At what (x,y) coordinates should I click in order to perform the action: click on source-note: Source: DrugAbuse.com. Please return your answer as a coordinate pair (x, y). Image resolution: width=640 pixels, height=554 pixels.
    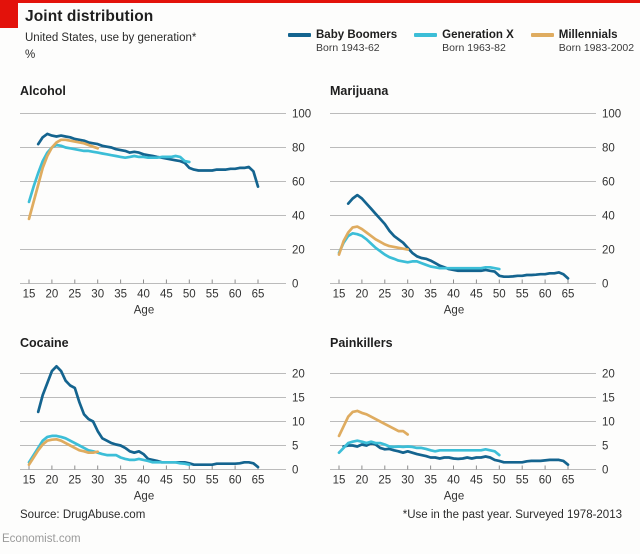
    Looking at the image, I should click on (83, 515).